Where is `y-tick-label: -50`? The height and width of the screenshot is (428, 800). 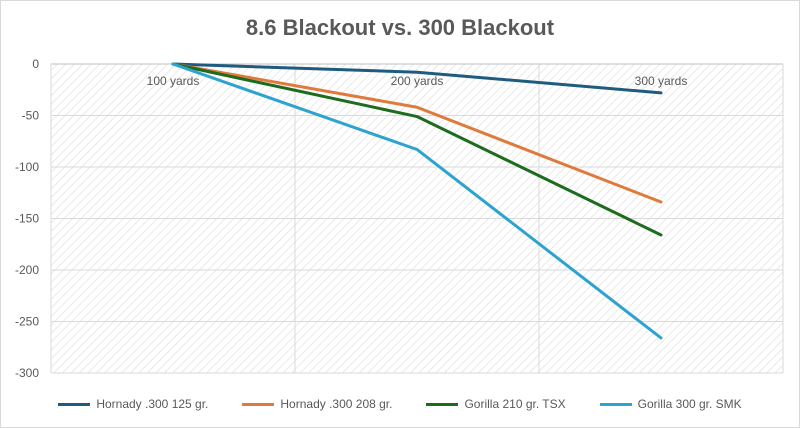
y-tick-label: -50 is located at coordinates (31, 116).